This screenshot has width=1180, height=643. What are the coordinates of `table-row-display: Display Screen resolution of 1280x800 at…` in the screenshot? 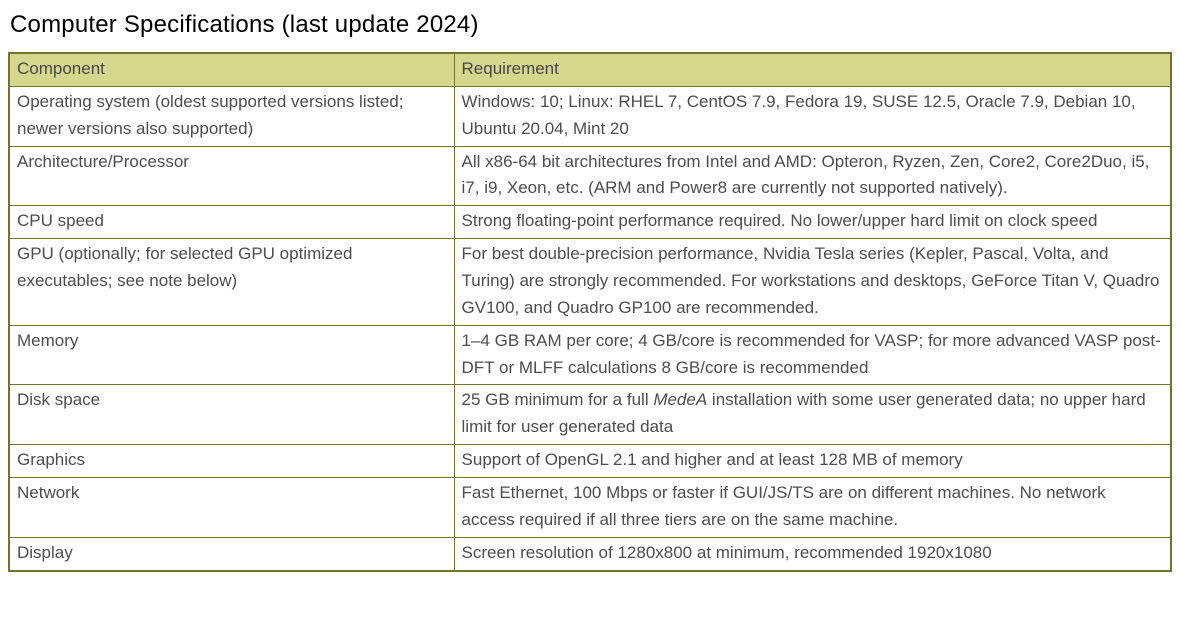 It's located at (590, 554).